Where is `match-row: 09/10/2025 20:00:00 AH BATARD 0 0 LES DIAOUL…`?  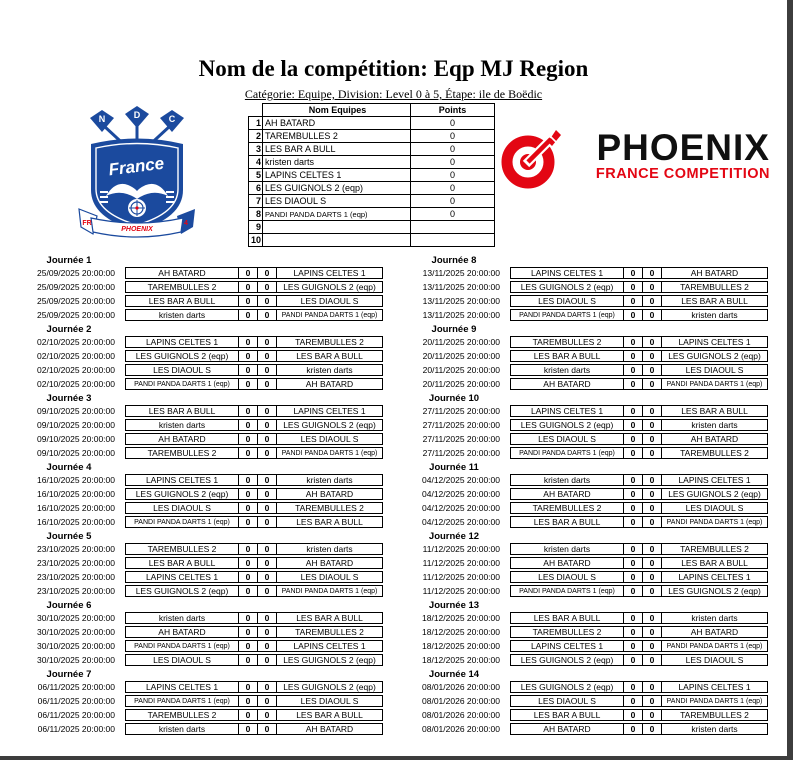 match-row: 09/10/2025 20:00:00 AH BATARD 0 0 LES DIAOUL… is located at coordinates (198, 439).